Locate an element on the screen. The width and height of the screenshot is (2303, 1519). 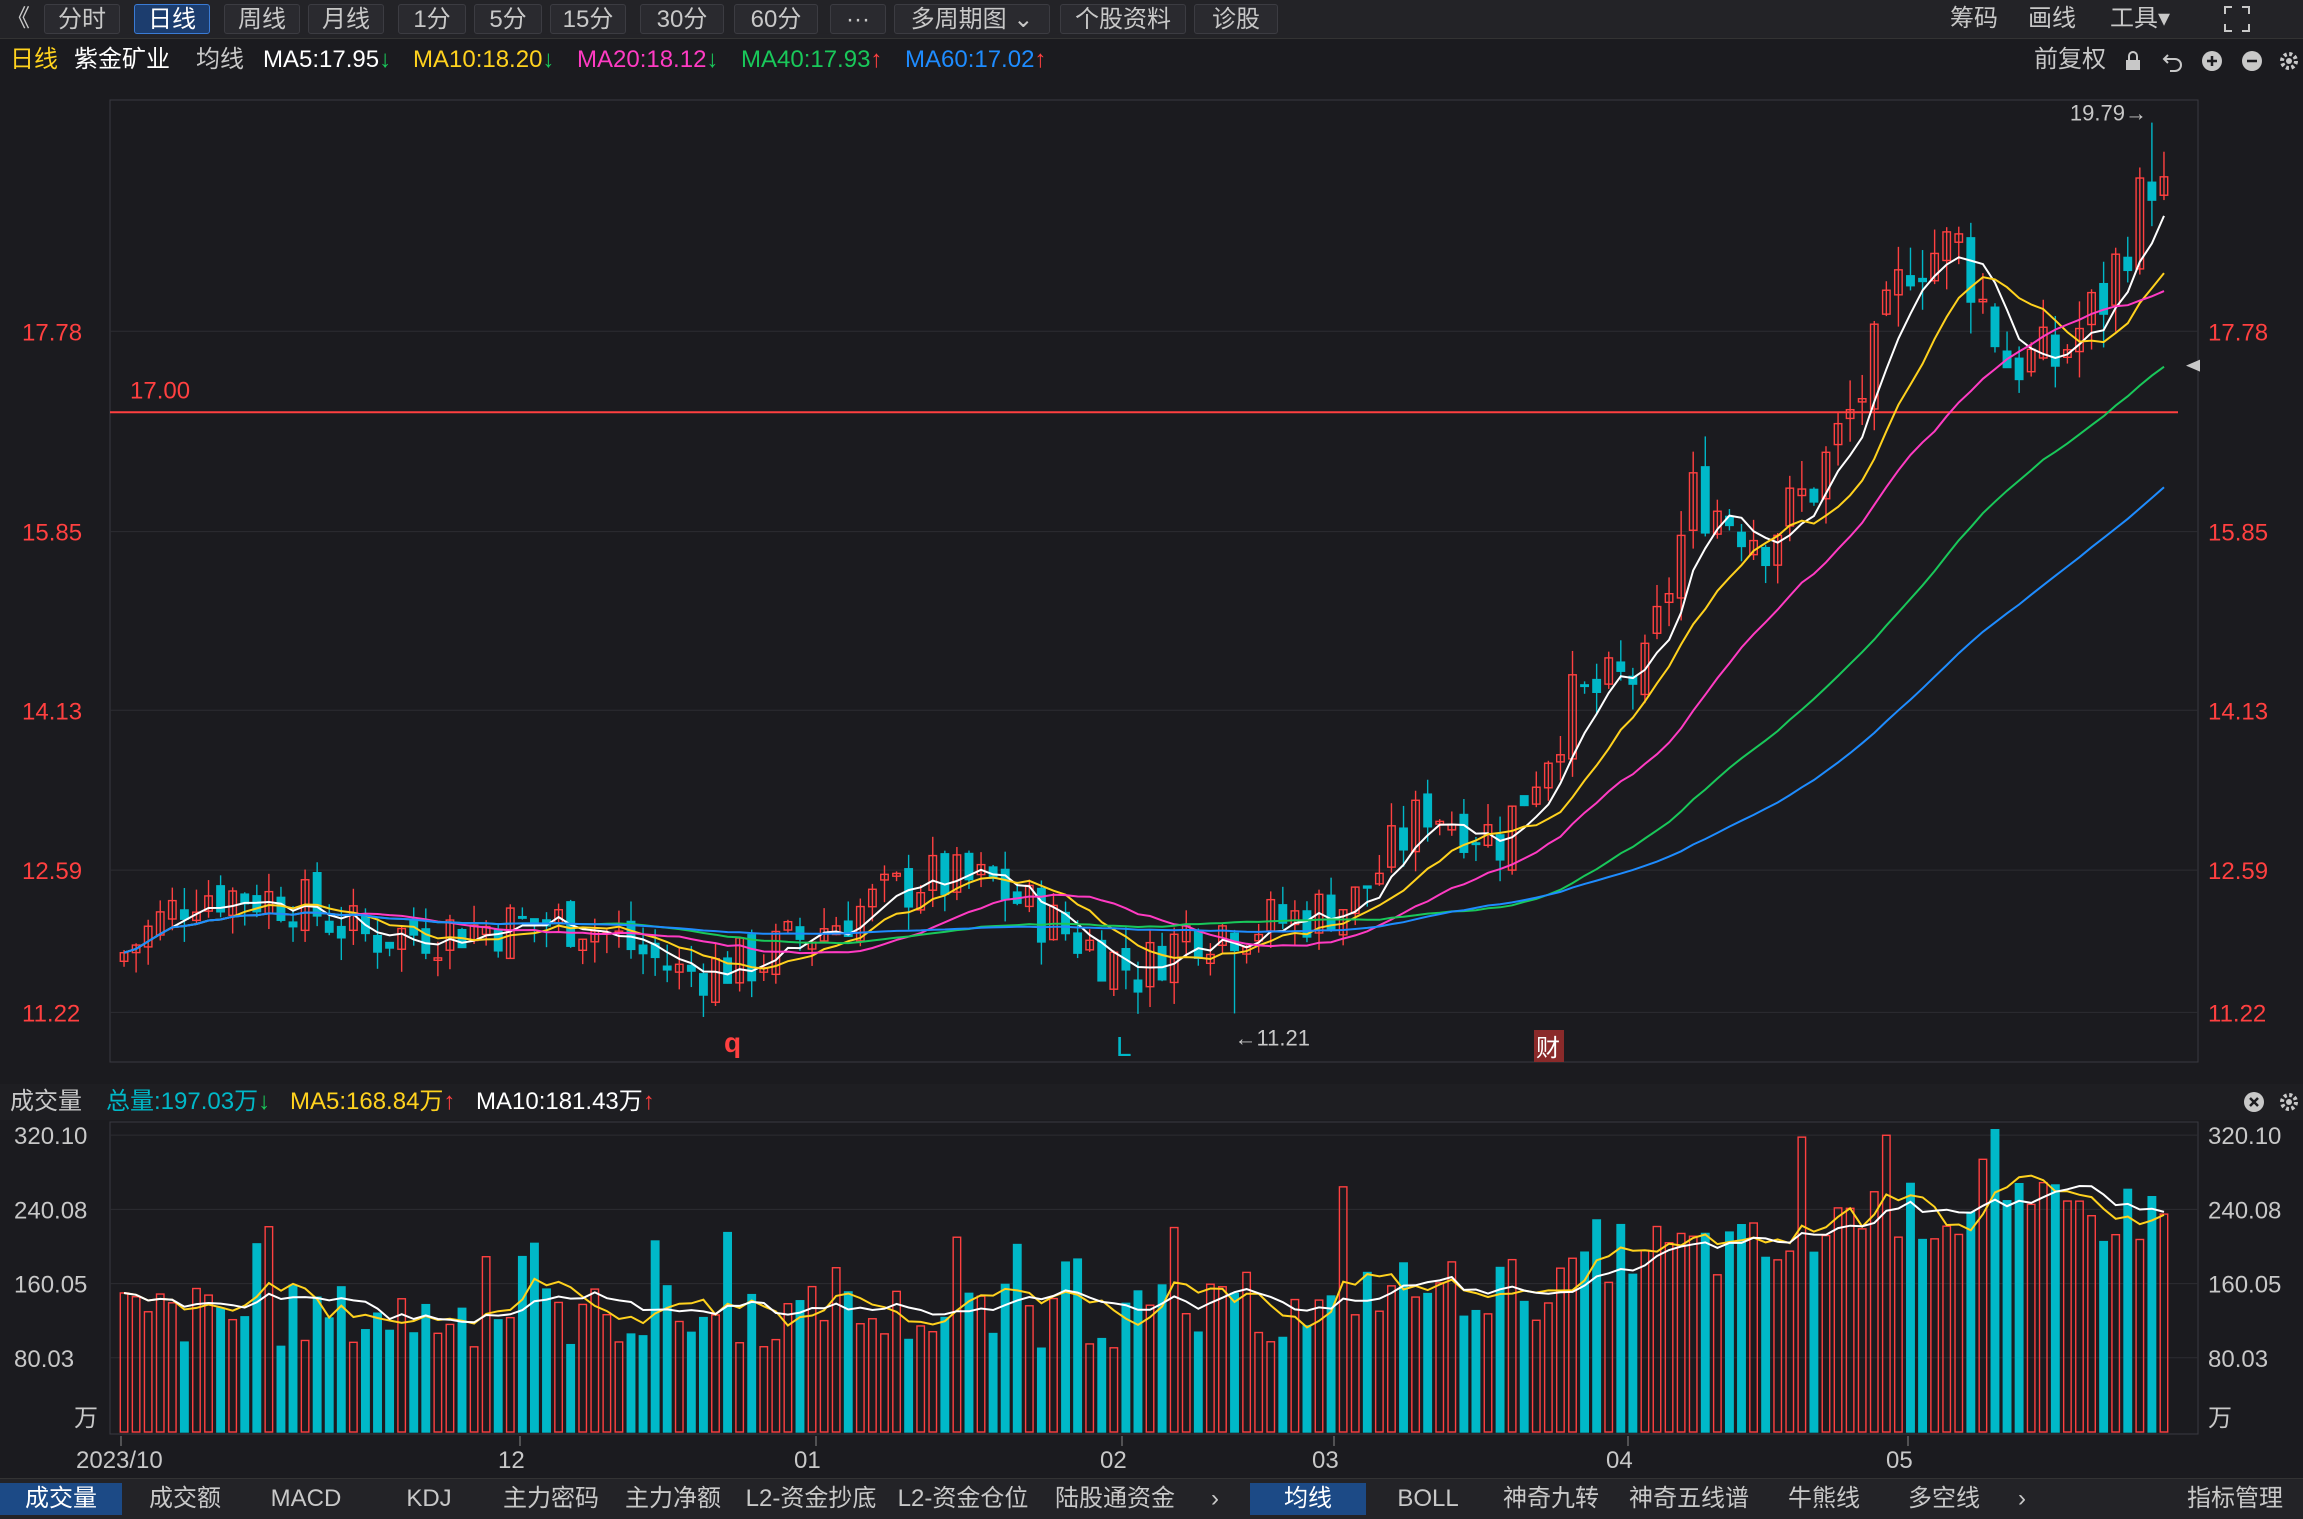
overlay-tab: 均线 is located at coordinates (1308, 1499).